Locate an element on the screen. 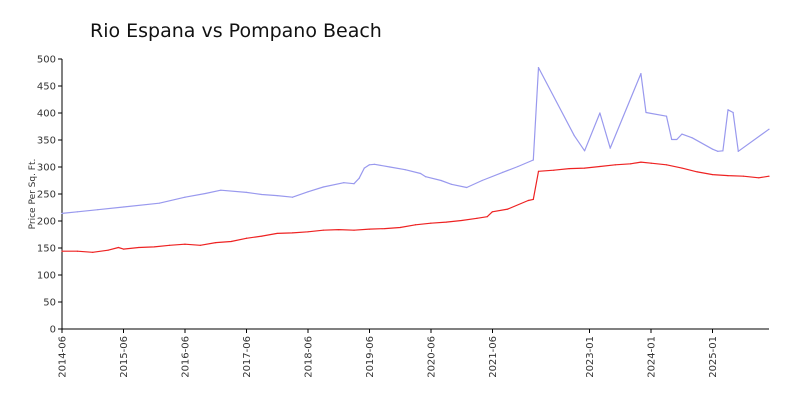 The height and width of the screenshot is (400, 800). x-tick-label: 2024-01 is located at coordinates (652, 357).